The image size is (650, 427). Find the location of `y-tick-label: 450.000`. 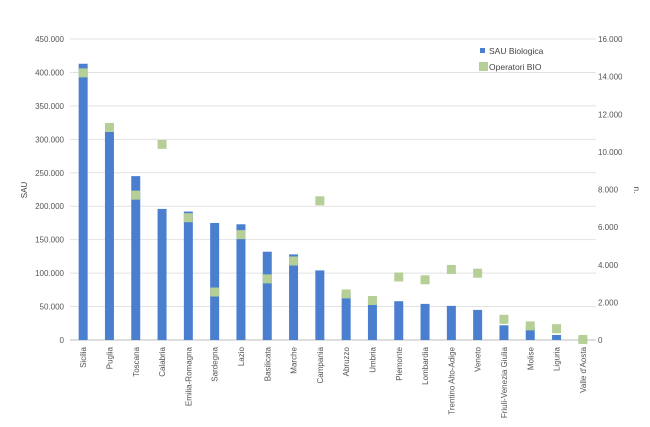

y-tick-label: 450.000 is located at coordinates (49, 39).